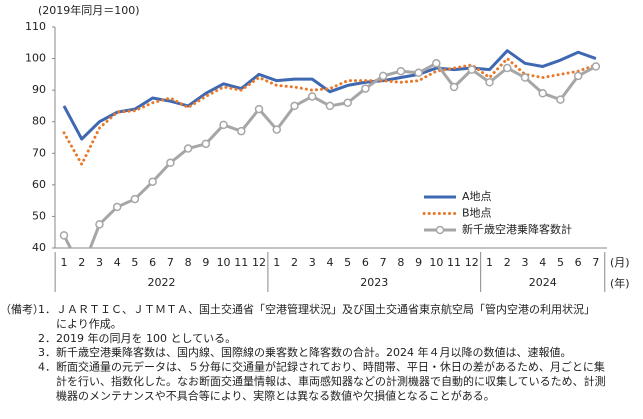 Image resolution: width=643 pixels, height=419 pixels. Describe the element at coordinates (374, 282) in the screenshot. I see `year-label: 2023` at that location.